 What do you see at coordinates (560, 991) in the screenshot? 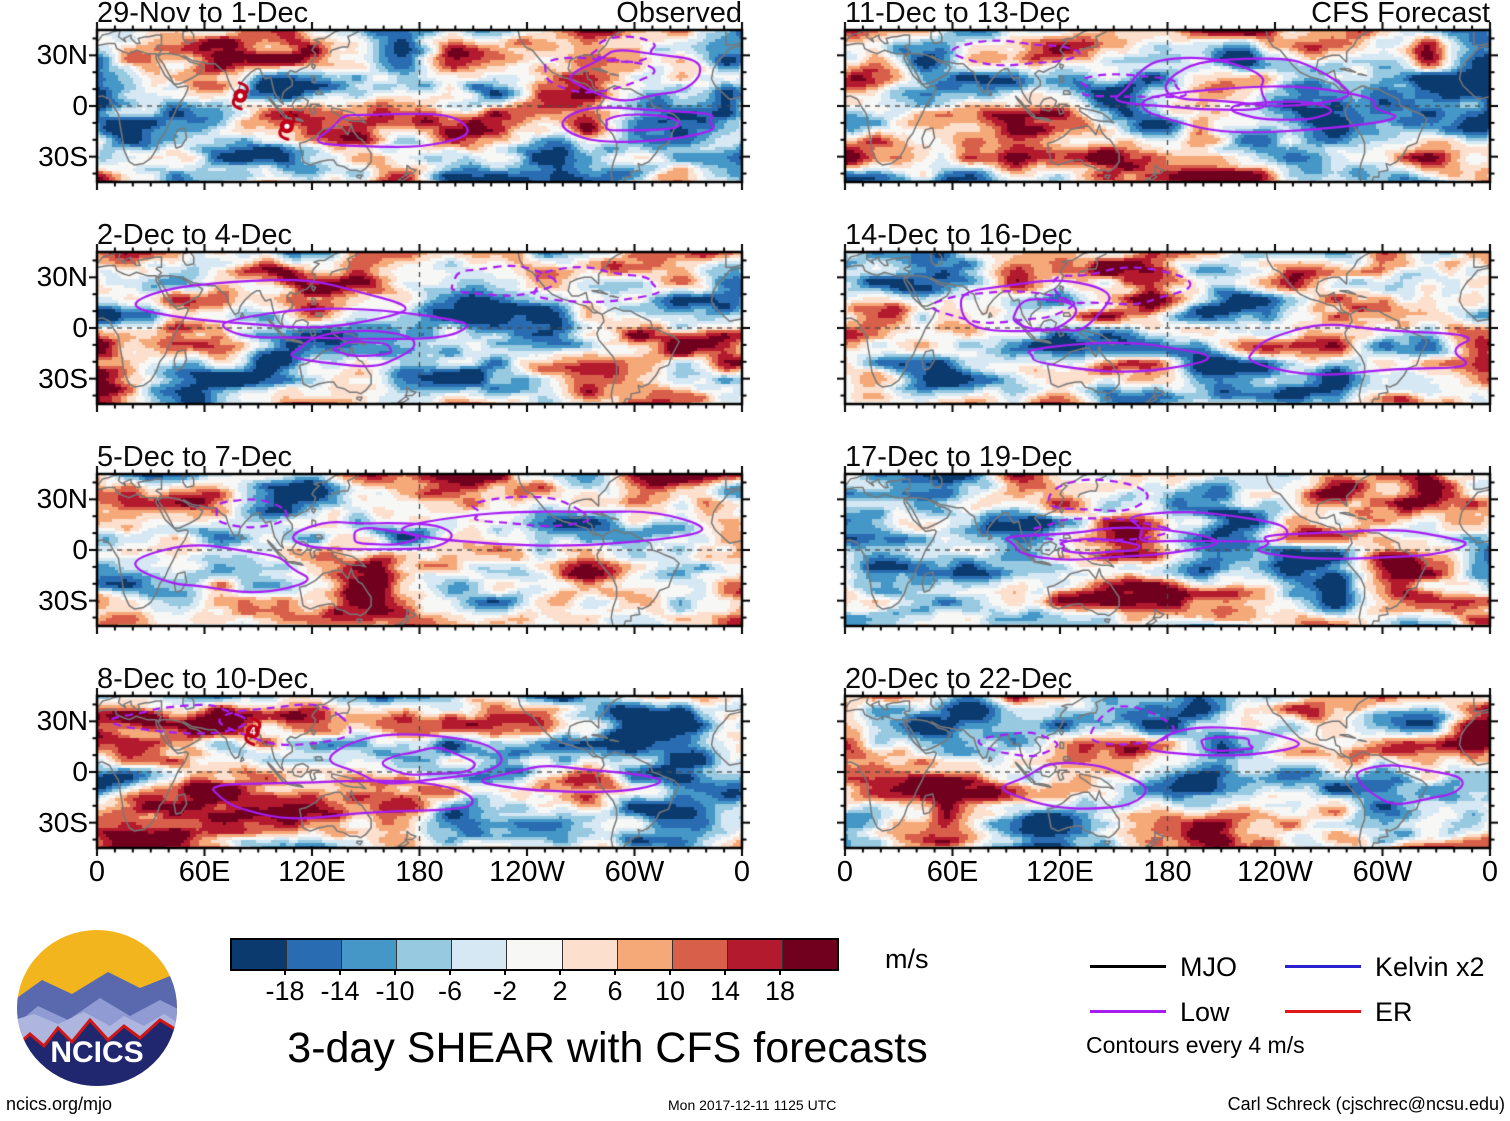
I see `colorbar-tick-value: 2` at bounding box center [560, 991].